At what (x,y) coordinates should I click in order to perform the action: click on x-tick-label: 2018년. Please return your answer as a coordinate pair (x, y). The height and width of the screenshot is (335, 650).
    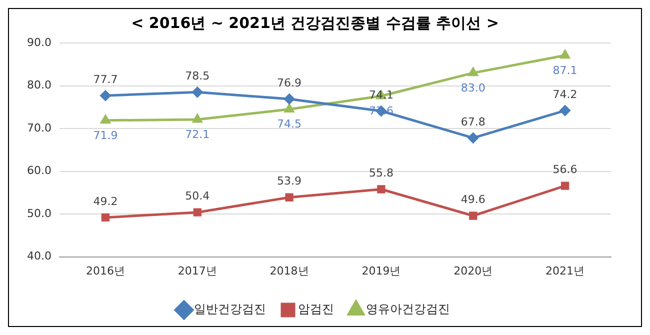
    Looking at the image, I should click on (289, 271).